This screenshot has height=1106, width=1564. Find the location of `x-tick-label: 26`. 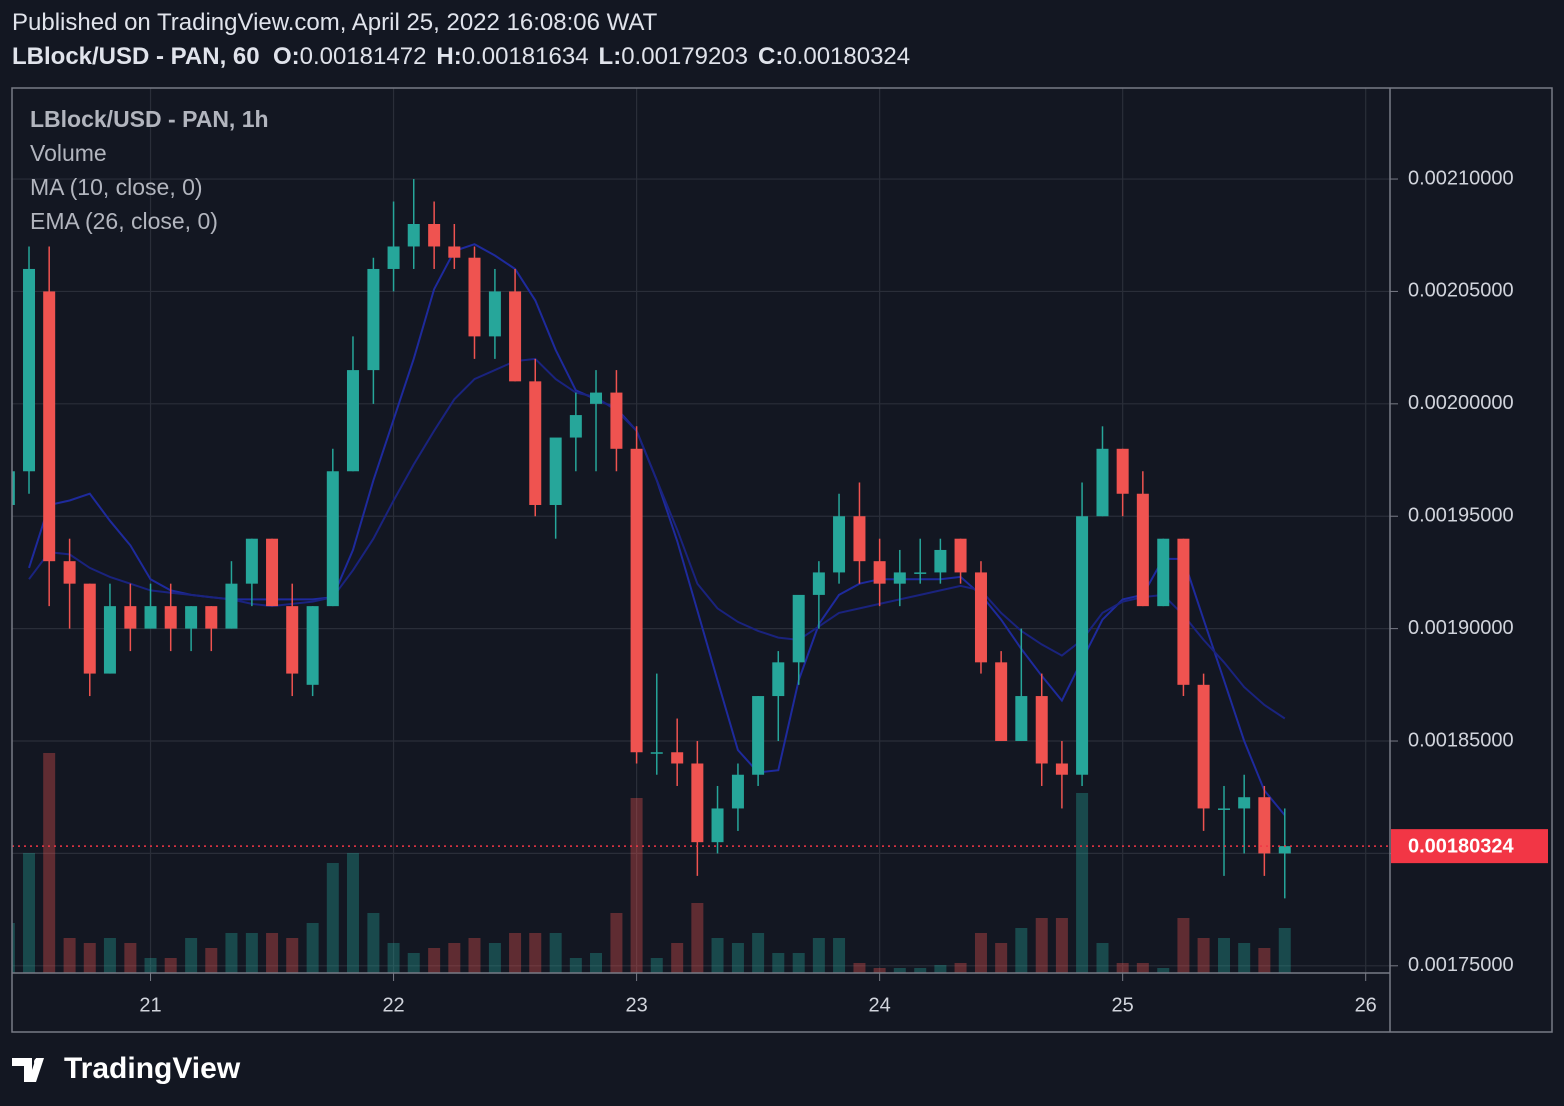

x-tick-label: 26 is located at coordinates (1366, 1005).